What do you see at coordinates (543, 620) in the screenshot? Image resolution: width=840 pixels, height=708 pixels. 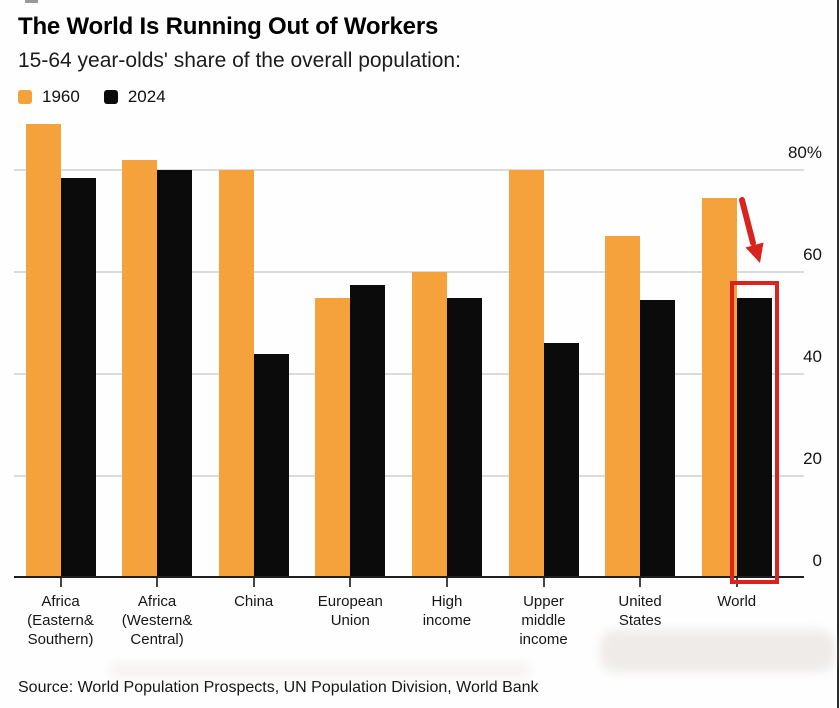 I see `category-label: Upper middle income` at bounding box center [543, 620].